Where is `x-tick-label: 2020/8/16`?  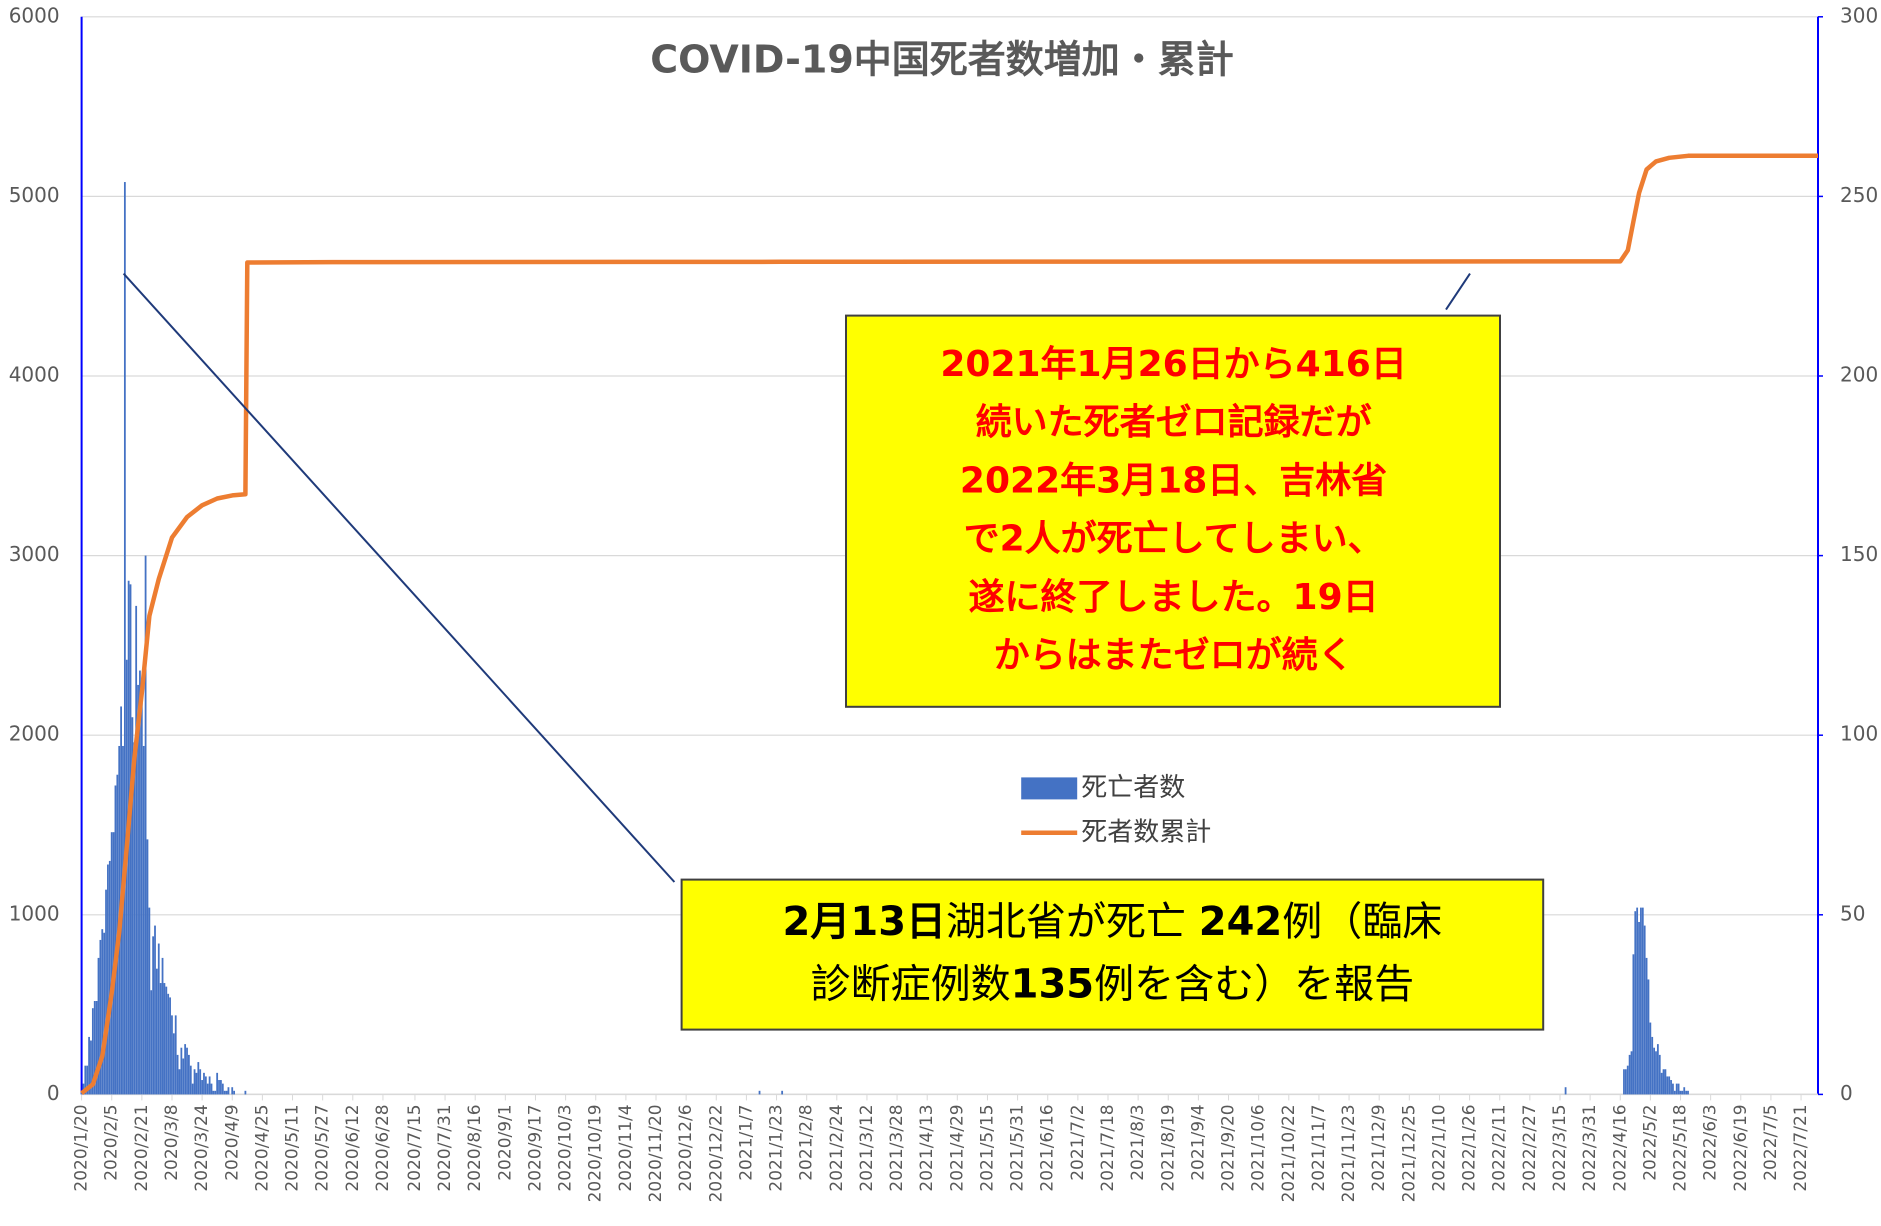
x-tick-label: 2020/8/16 is located at coordinates (475, 1147).